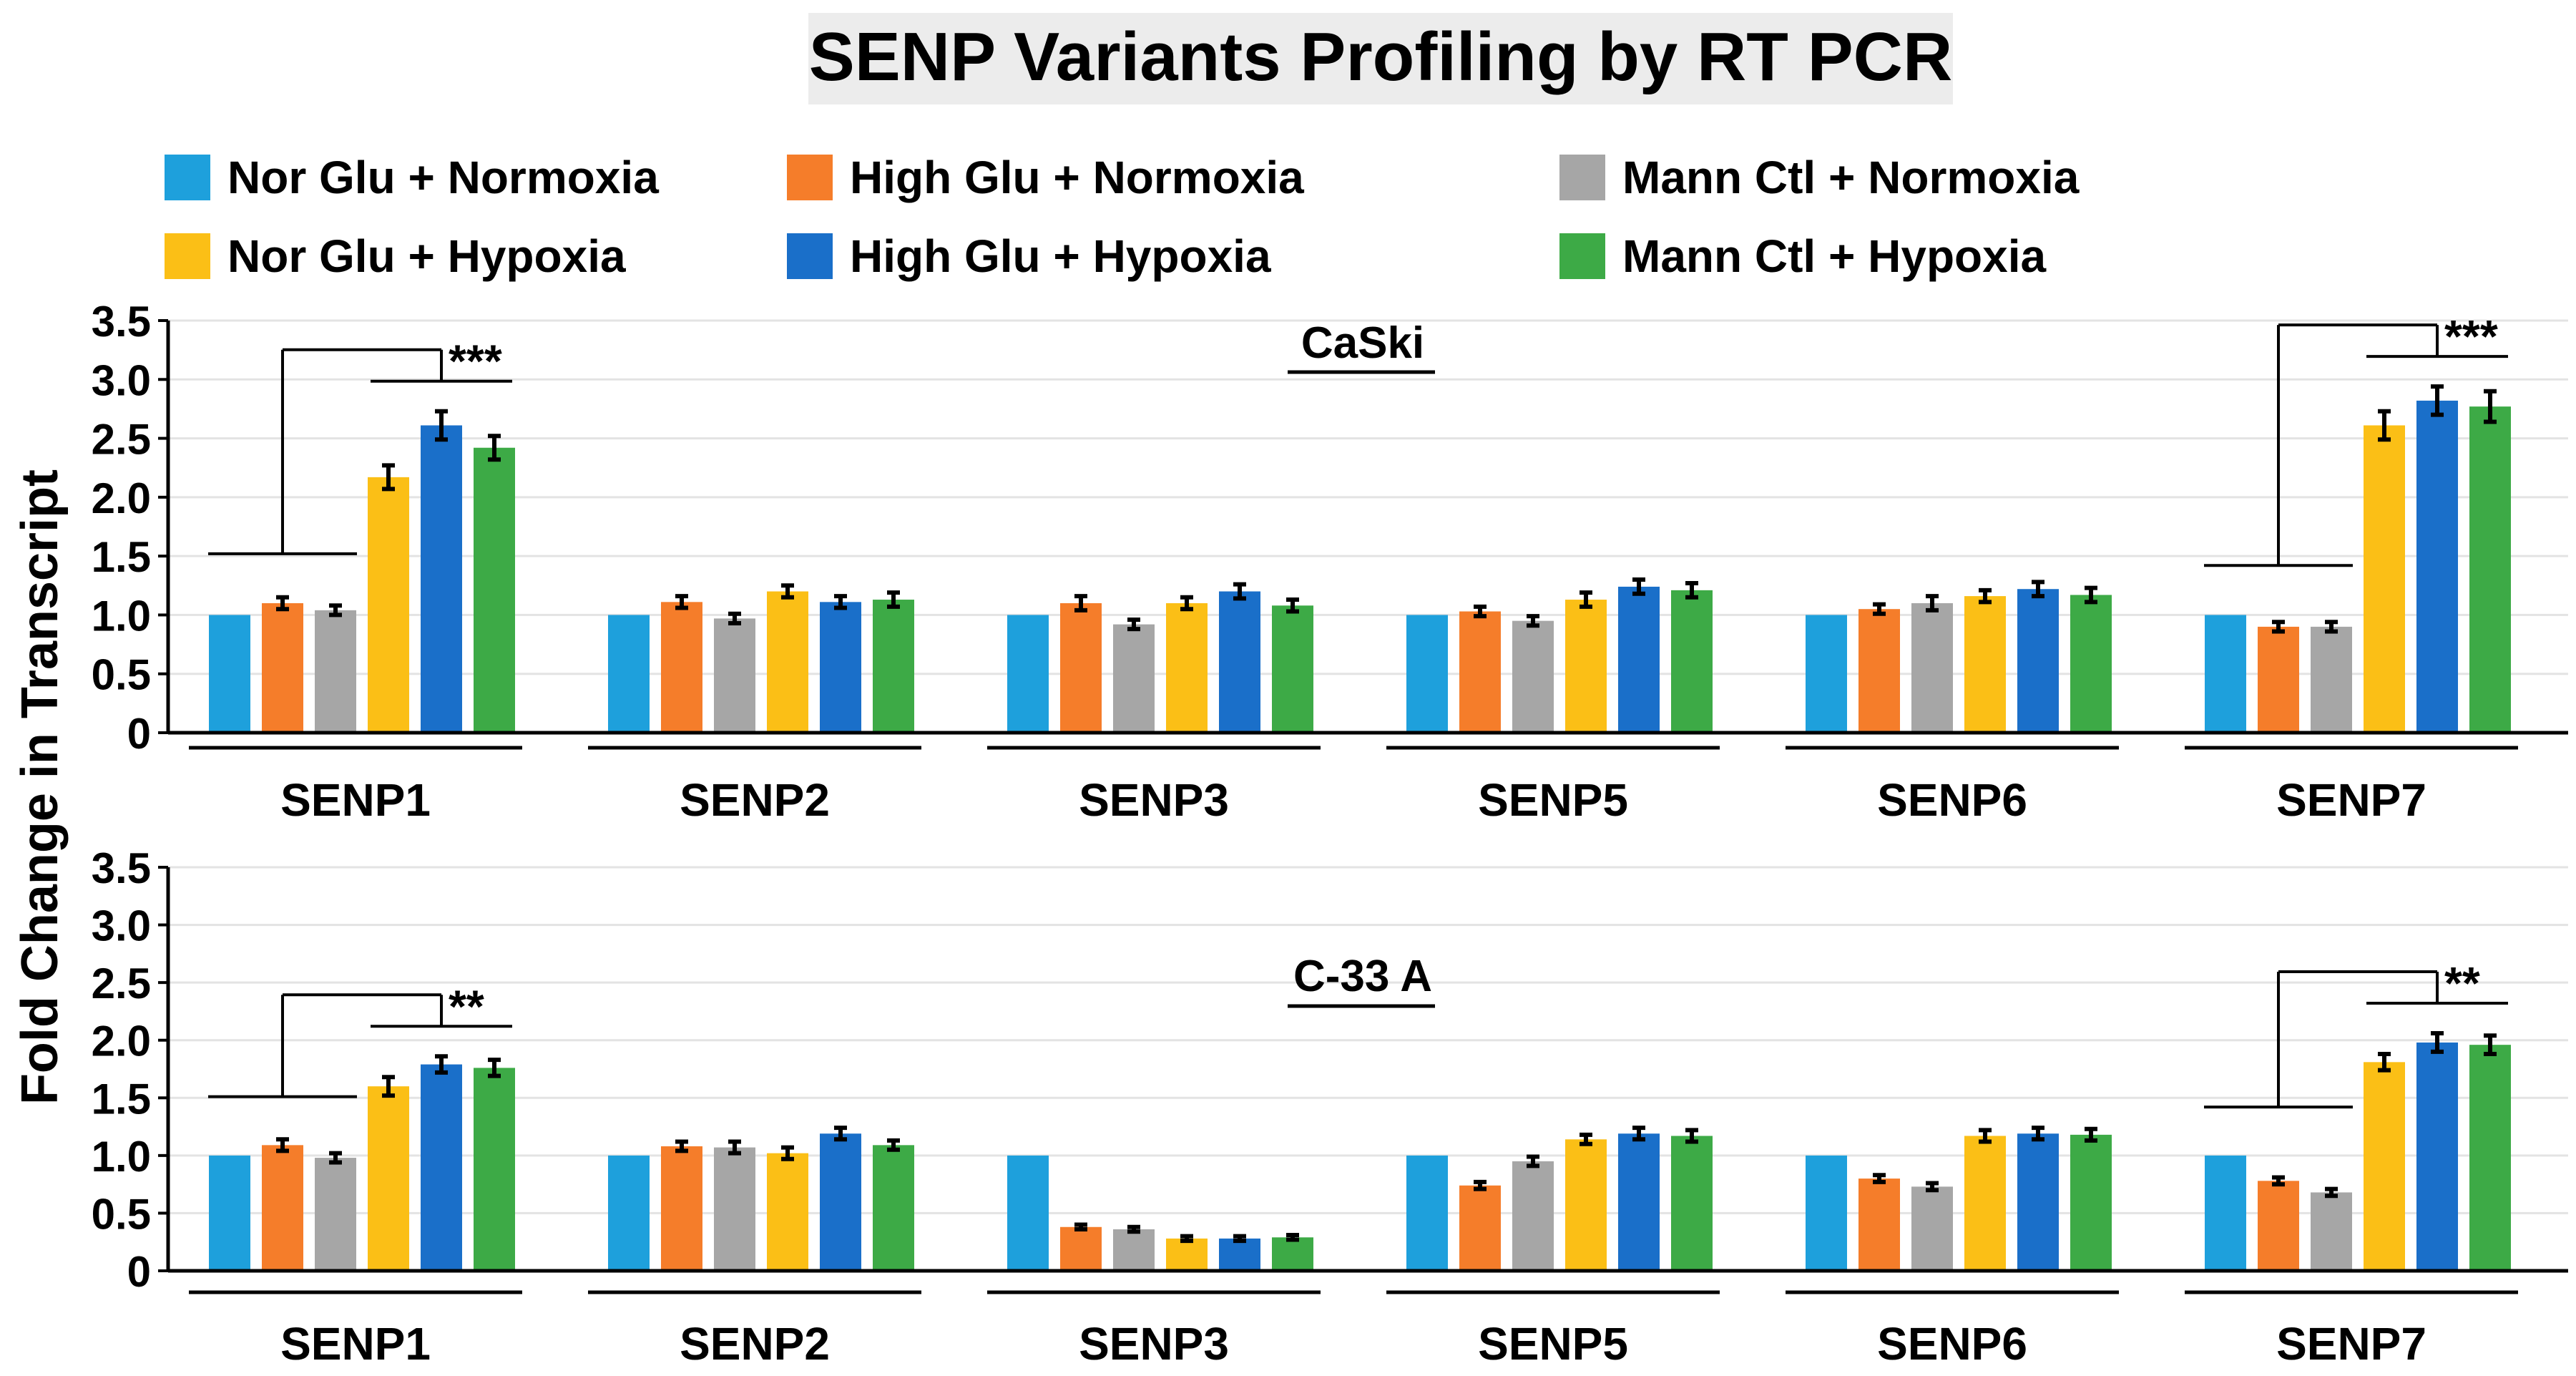  I want to click on y-tick-label: 1.0, so click(121, 616).